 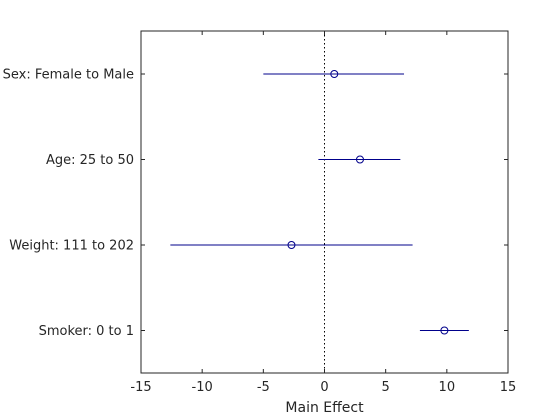 What do you see at coordinates (68, 75) in the screenshot?
I see `y-tick-label: Sex: Female to Male` at bounding box center [68, 75].